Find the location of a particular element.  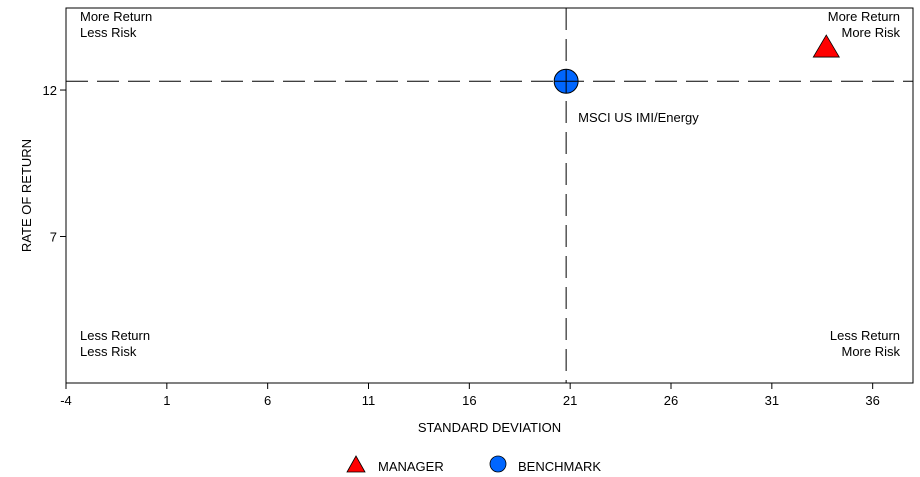

x-tick-label: 26 is located at coordinates (671, 400).